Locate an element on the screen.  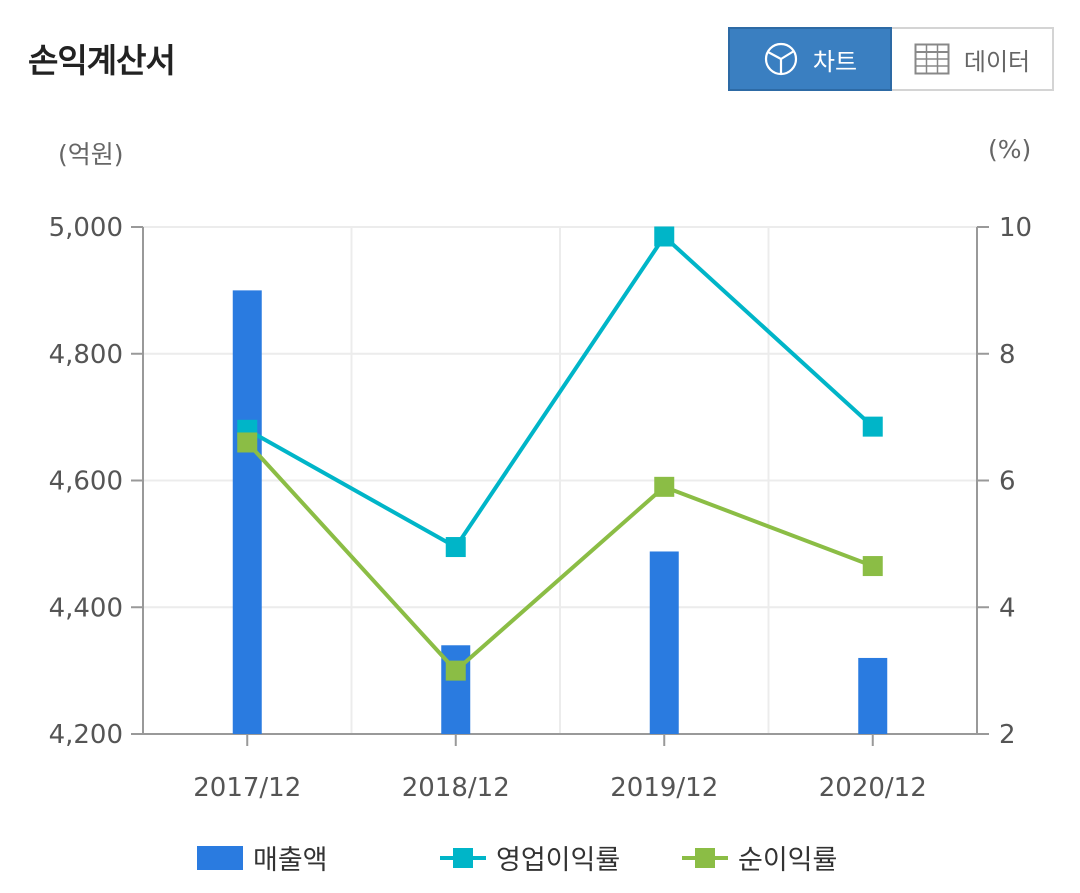
tab-data: 데이터 is located at coordinates (973, 59).